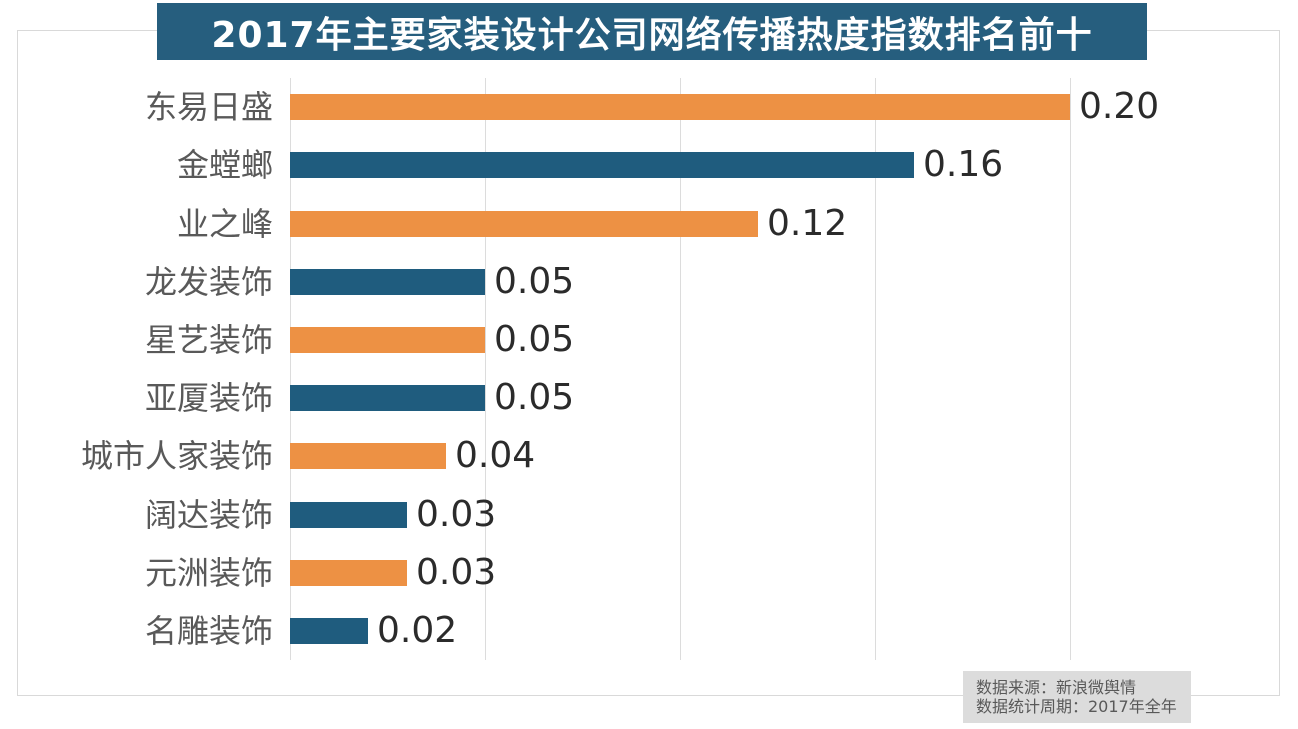 This screenshot has height=729, width=1298. I want to click on chart-title: 2017年主要家装设计公司网络传播热度指数排名前十, so click(652, 35).